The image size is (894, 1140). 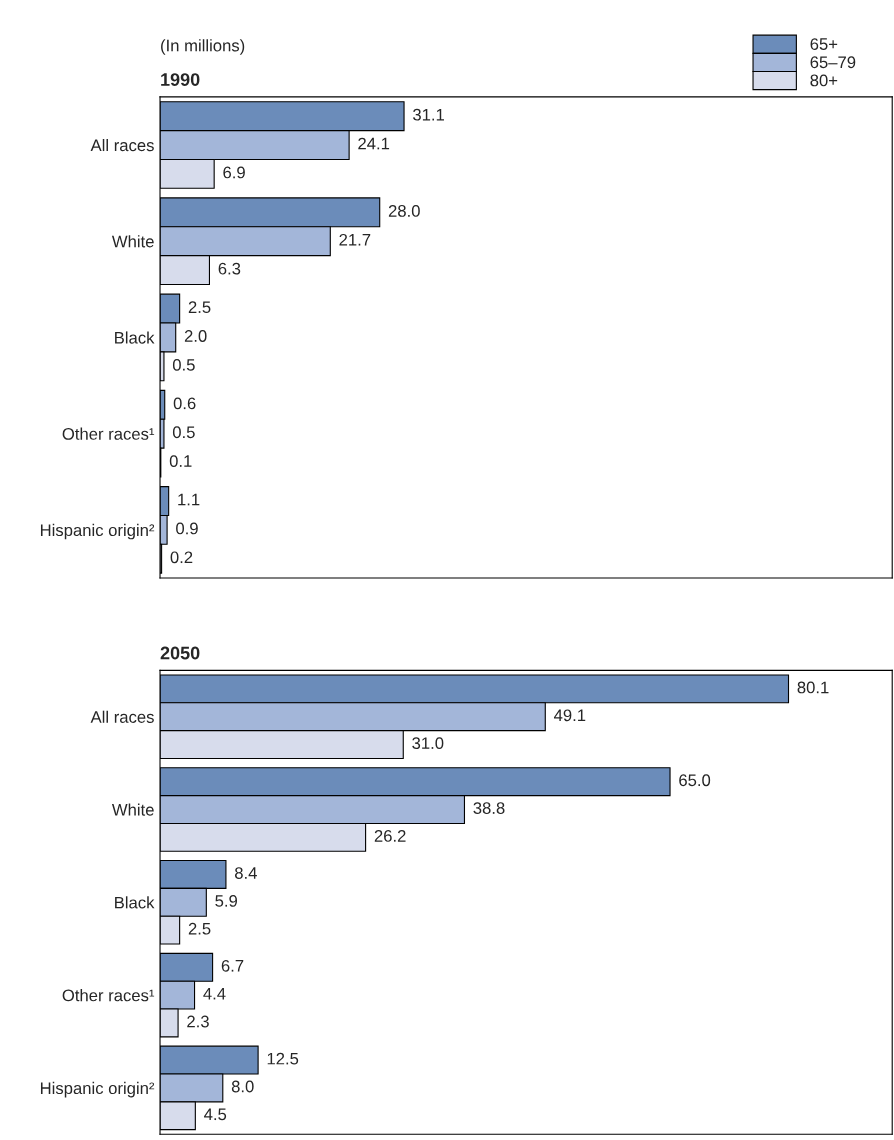 I want to click on data-label: 26.2, so click(x=390, y=836).